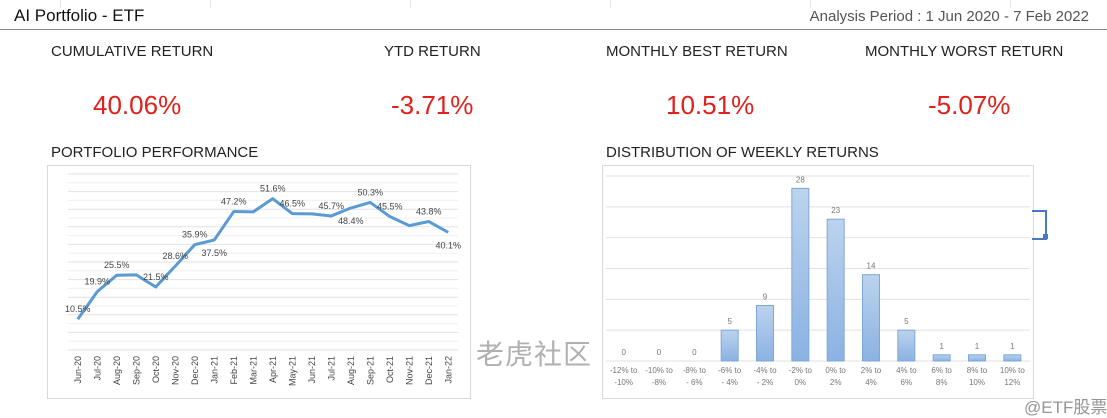 The width and height of the screenshot is (1107, 418). I want to click on cumulative-return-label: CUMULATIVE RETURN, so click(132, 51).